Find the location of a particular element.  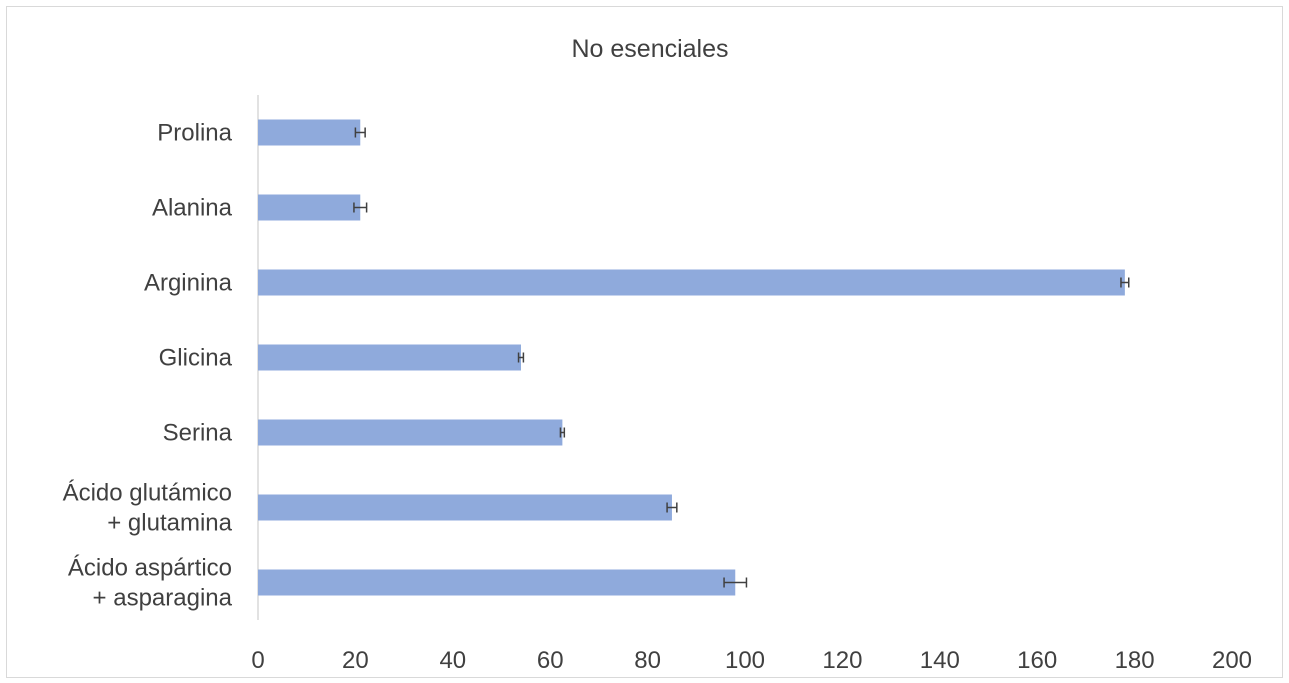

category-label: Ácido glutámico is located at coordinates (147, 493).